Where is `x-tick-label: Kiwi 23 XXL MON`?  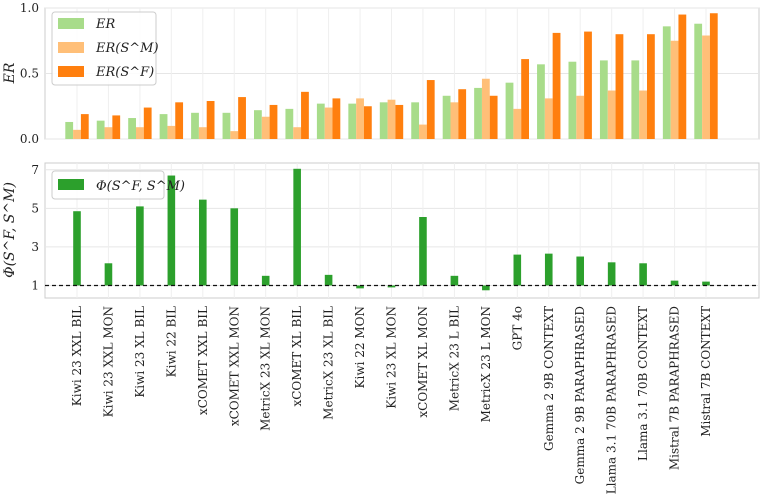 x-tick-label: Kiwi 23 XXL MON is located at coordinates (108, 361).